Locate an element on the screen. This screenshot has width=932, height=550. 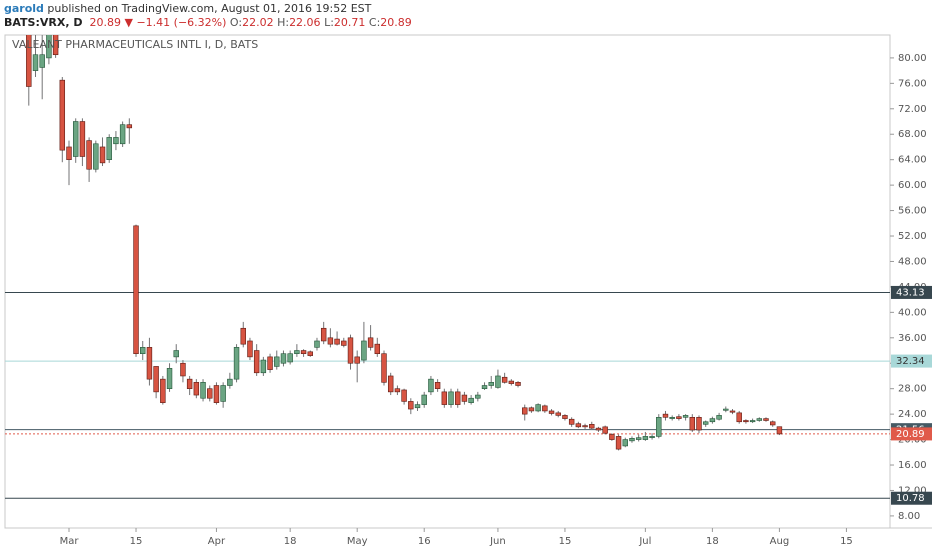
y-tick-label: 12.00 is located at coordinates (912, 490).